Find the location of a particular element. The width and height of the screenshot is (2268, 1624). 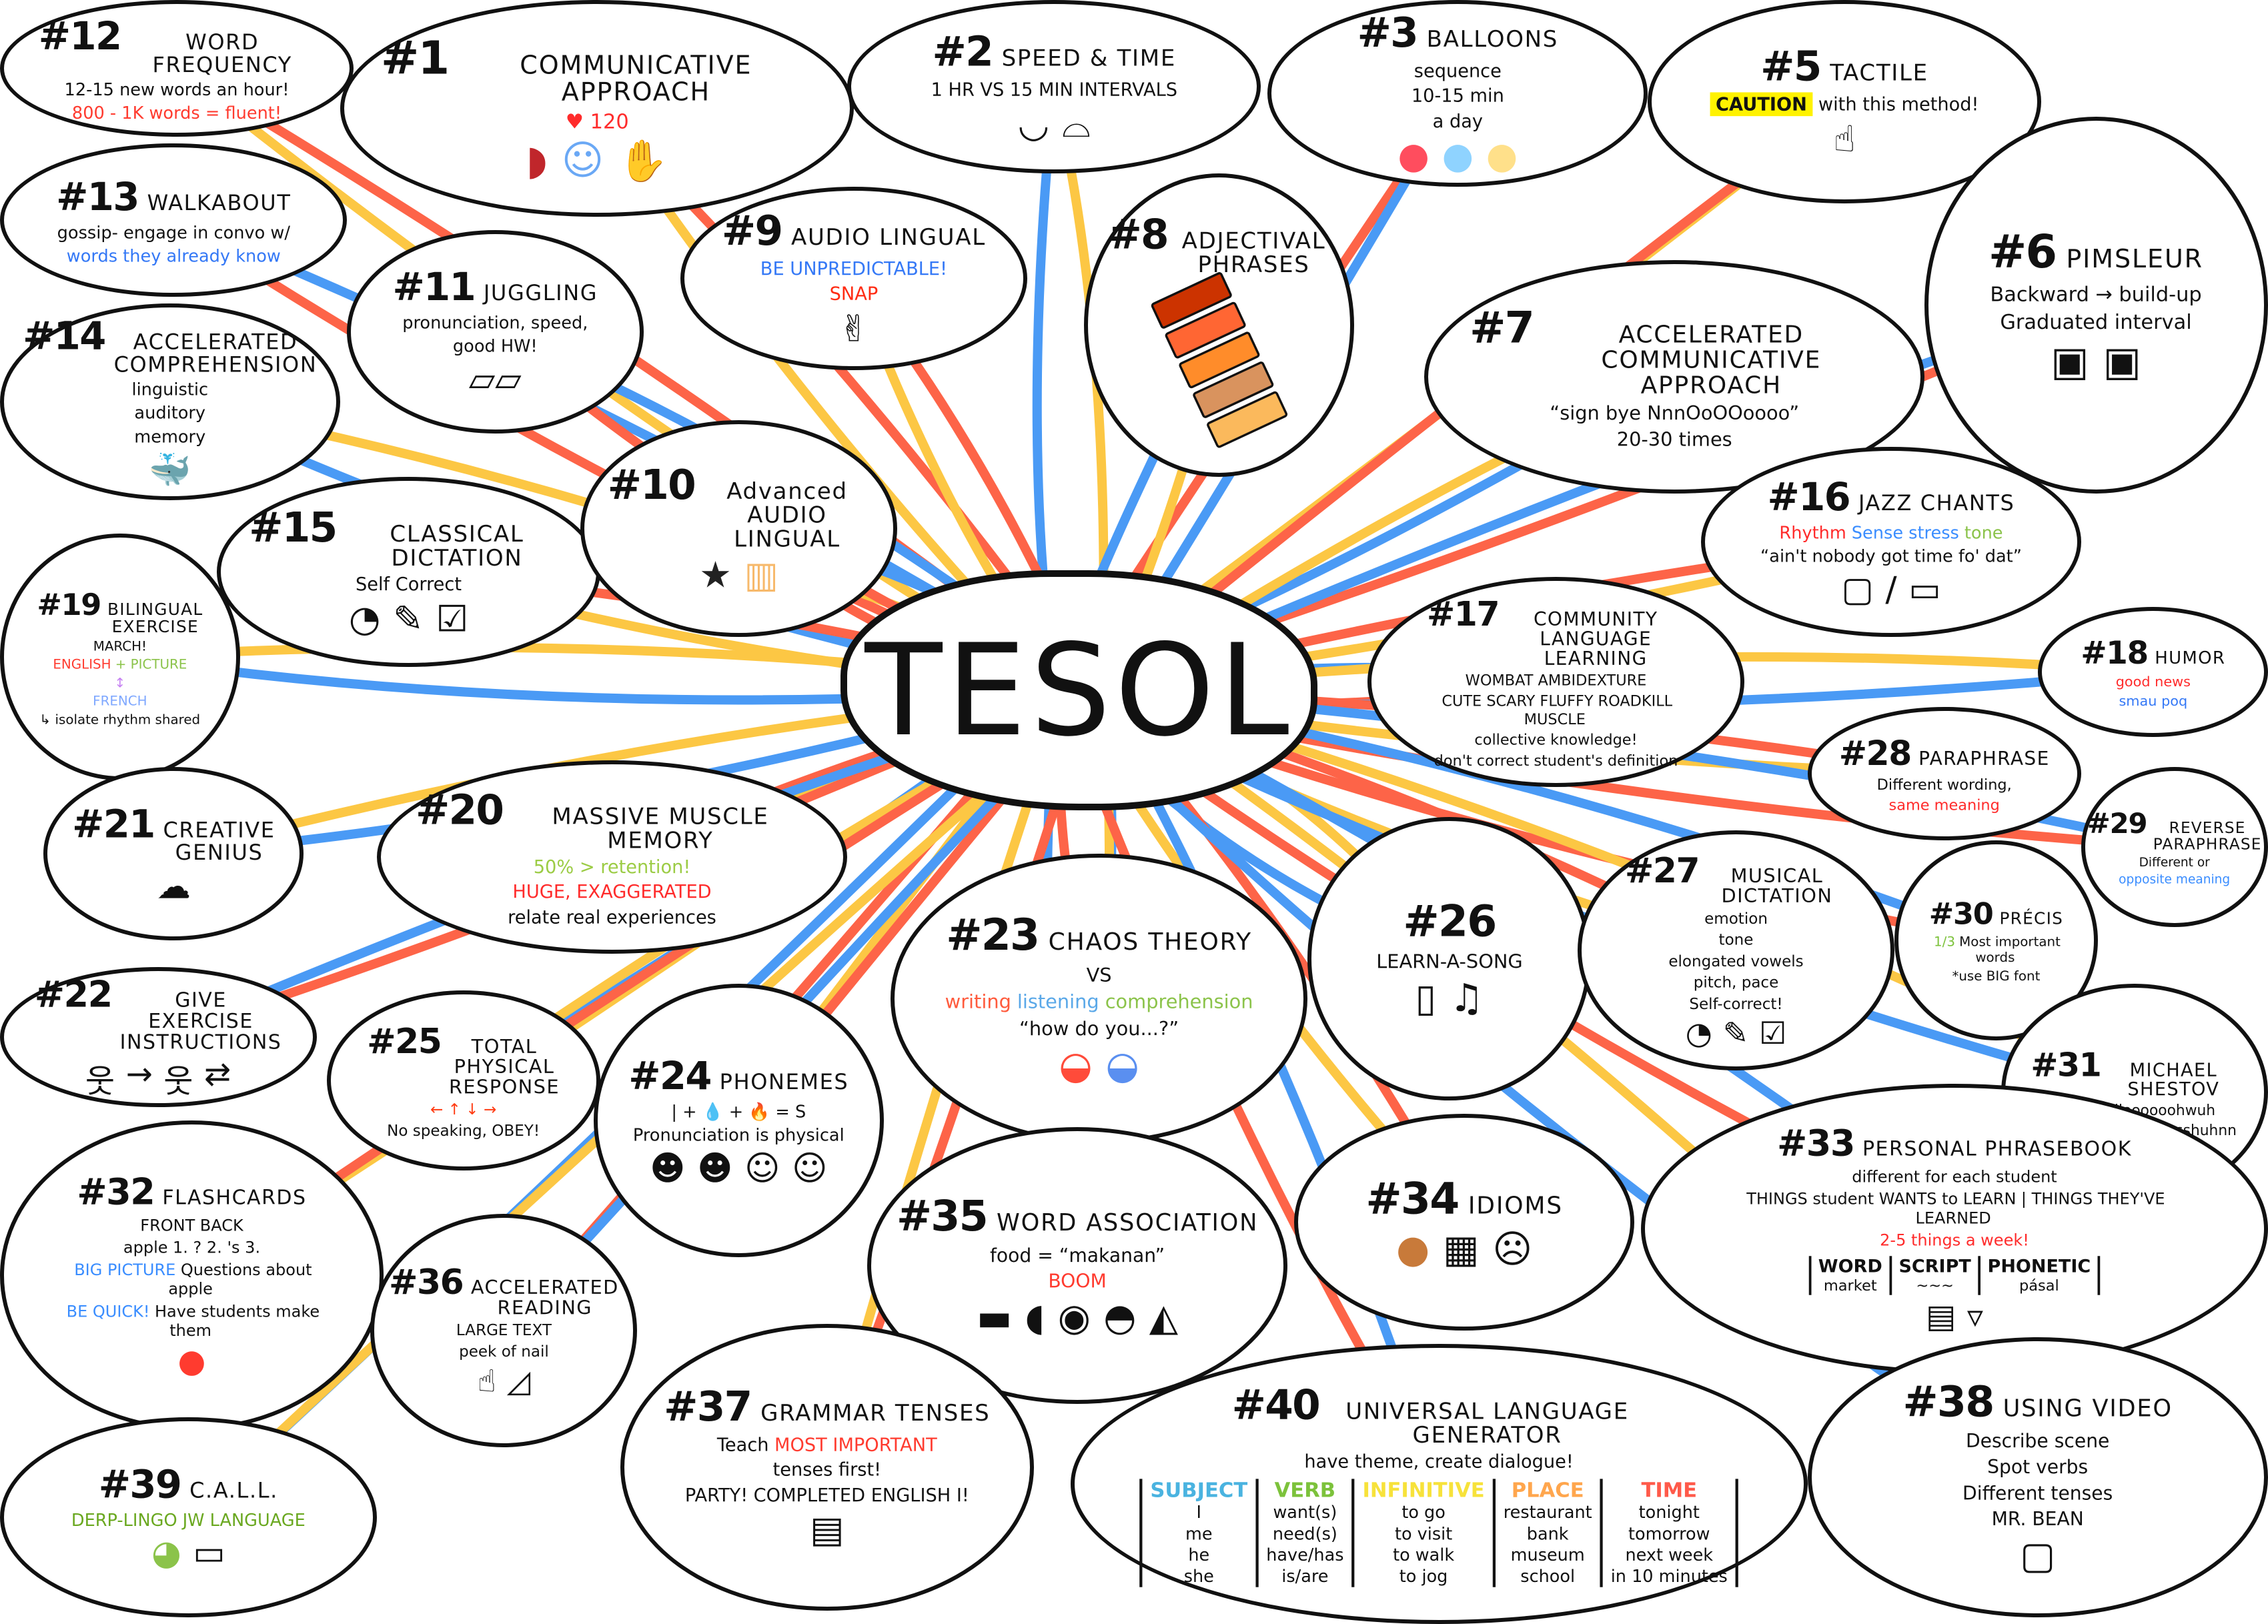

method-title: MUSICAL DICTATION is located at coordinates (1777, 885).